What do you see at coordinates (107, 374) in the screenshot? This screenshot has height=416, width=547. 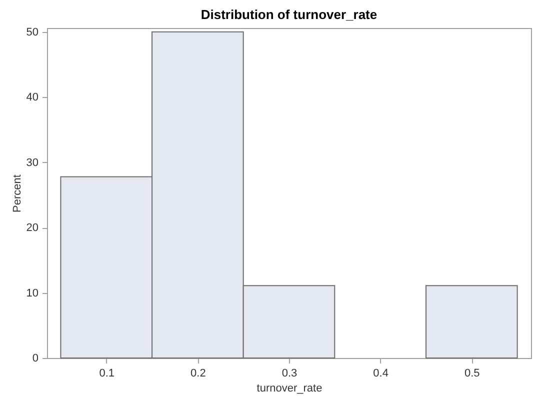 I see `x-tick-label: 0.1` at bounding box center [107, 374].